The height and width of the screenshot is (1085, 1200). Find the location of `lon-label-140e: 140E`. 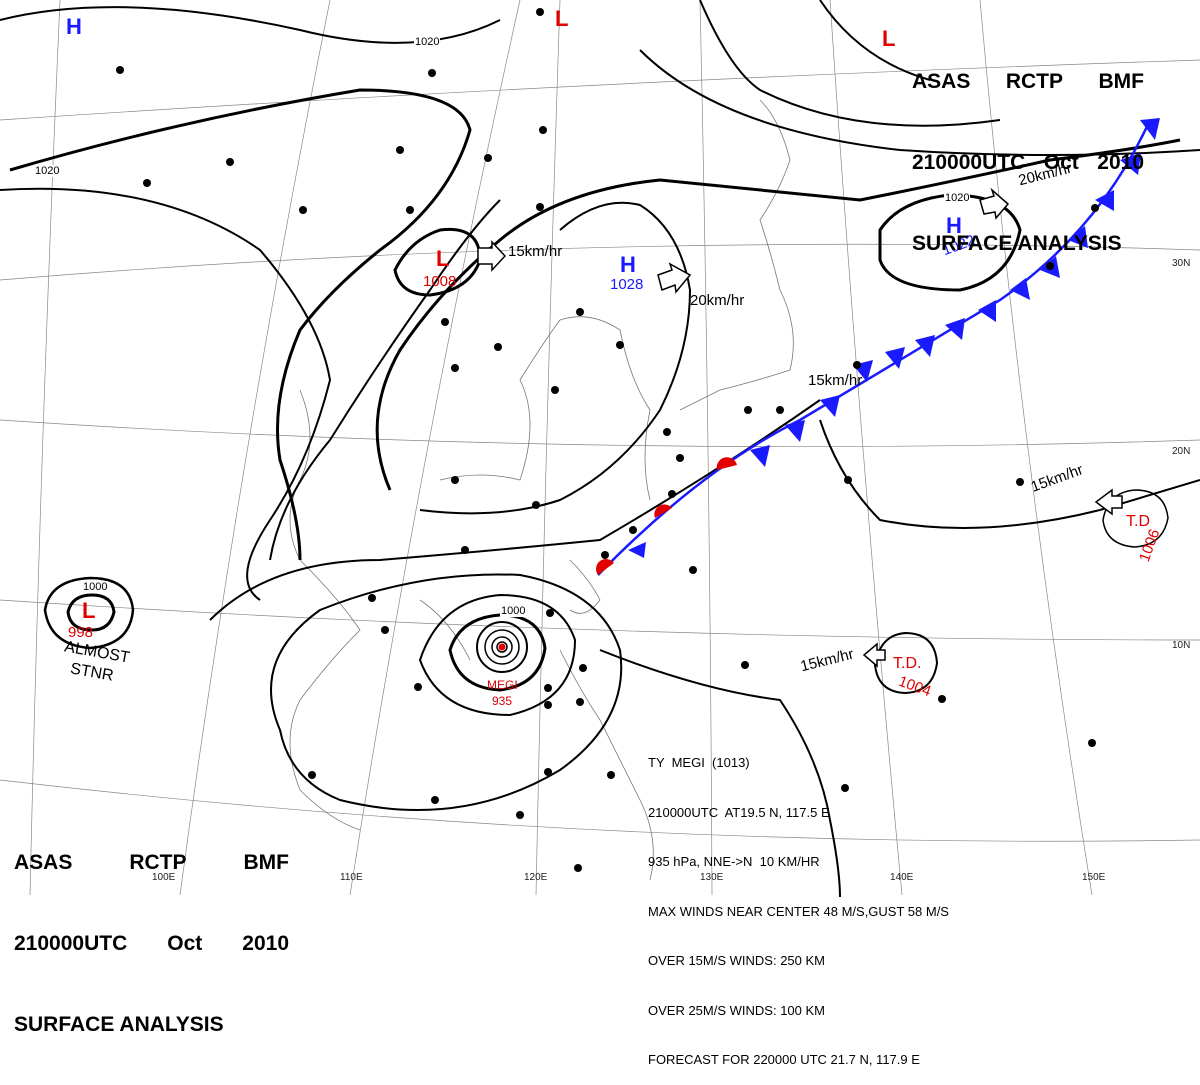

lon-label-140e: 140E is located at coordinates (902, 877).